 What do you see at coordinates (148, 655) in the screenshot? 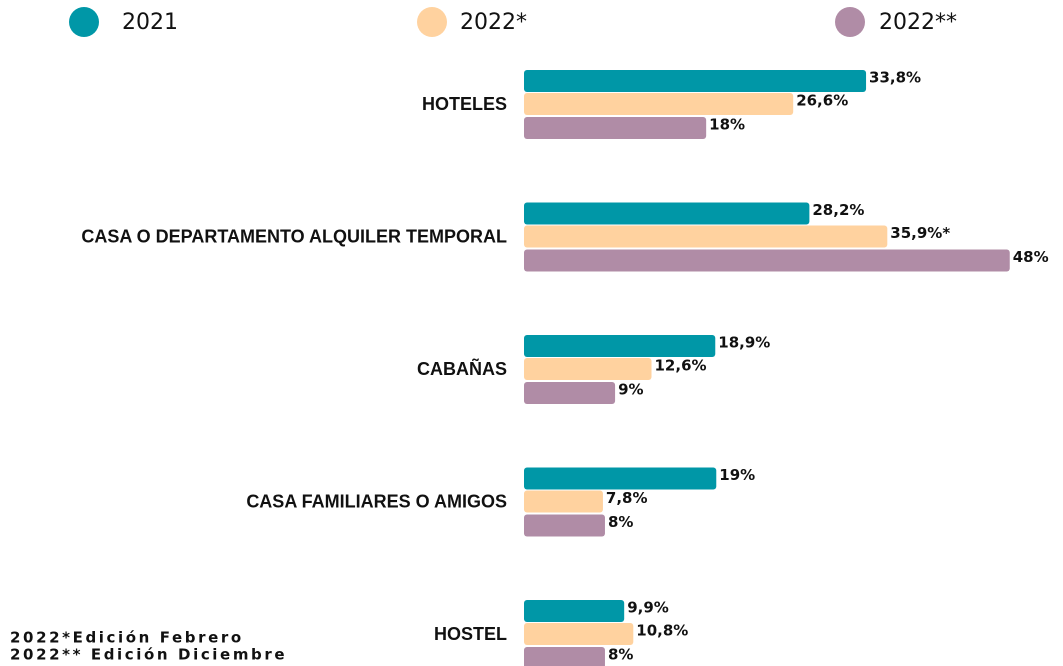
I see `footnote: 2022** Edición Diciembre` at bounding box center [148, 655].